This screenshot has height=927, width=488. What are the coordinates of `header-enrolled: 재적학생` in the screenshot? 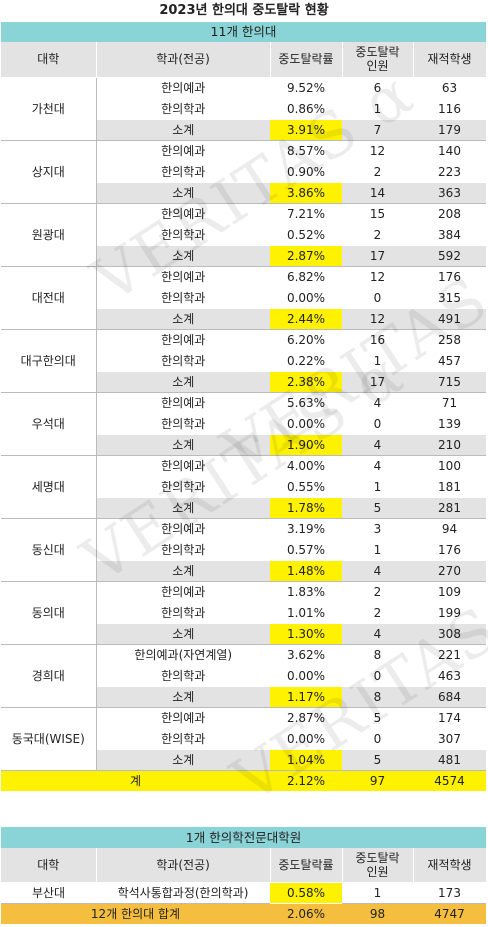 It's located at (450, 60).